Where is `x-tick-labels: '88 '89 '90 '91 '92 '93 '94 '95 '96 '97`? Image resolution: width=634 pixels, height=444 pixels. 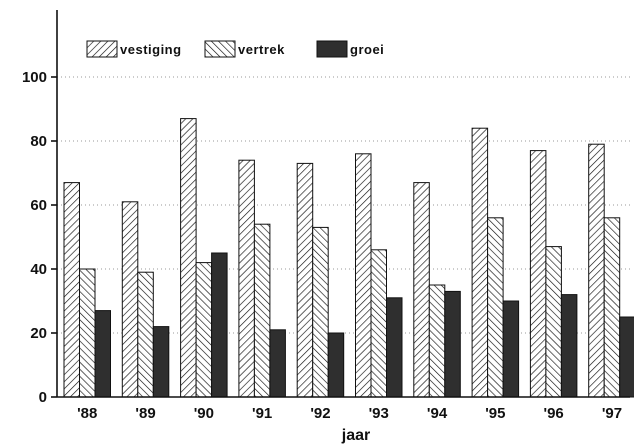
x-tick-labels: '88 '89 '90 '91 '92 '93 '94 '95 '96 '97 is located at coordinates (349, 413).